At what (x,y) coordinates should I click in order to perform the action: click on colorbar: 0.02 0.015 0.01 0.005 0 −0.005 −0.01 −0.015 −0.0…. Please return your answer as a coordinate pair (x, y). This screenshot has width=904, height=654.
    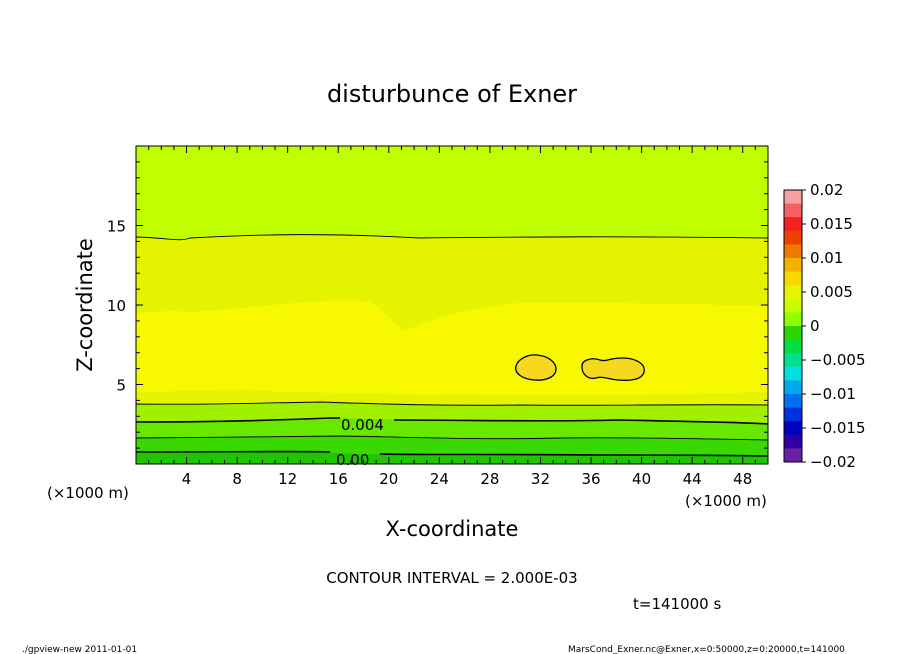
    Looking at the image, I should click on (824, 326).